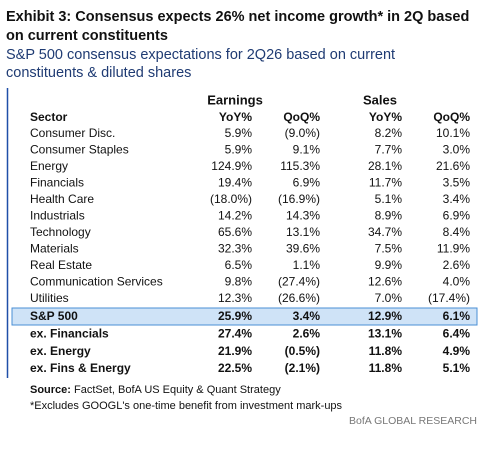  I want to click on cell: (9.0%), so click(302, 133).